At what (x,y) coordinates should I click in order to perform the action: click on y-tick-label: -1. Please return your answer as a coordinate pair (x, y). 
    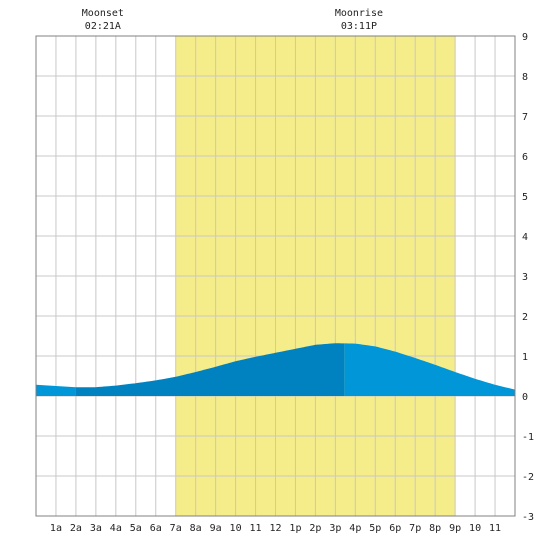
    Looking at the image, I should click on (528, 437).